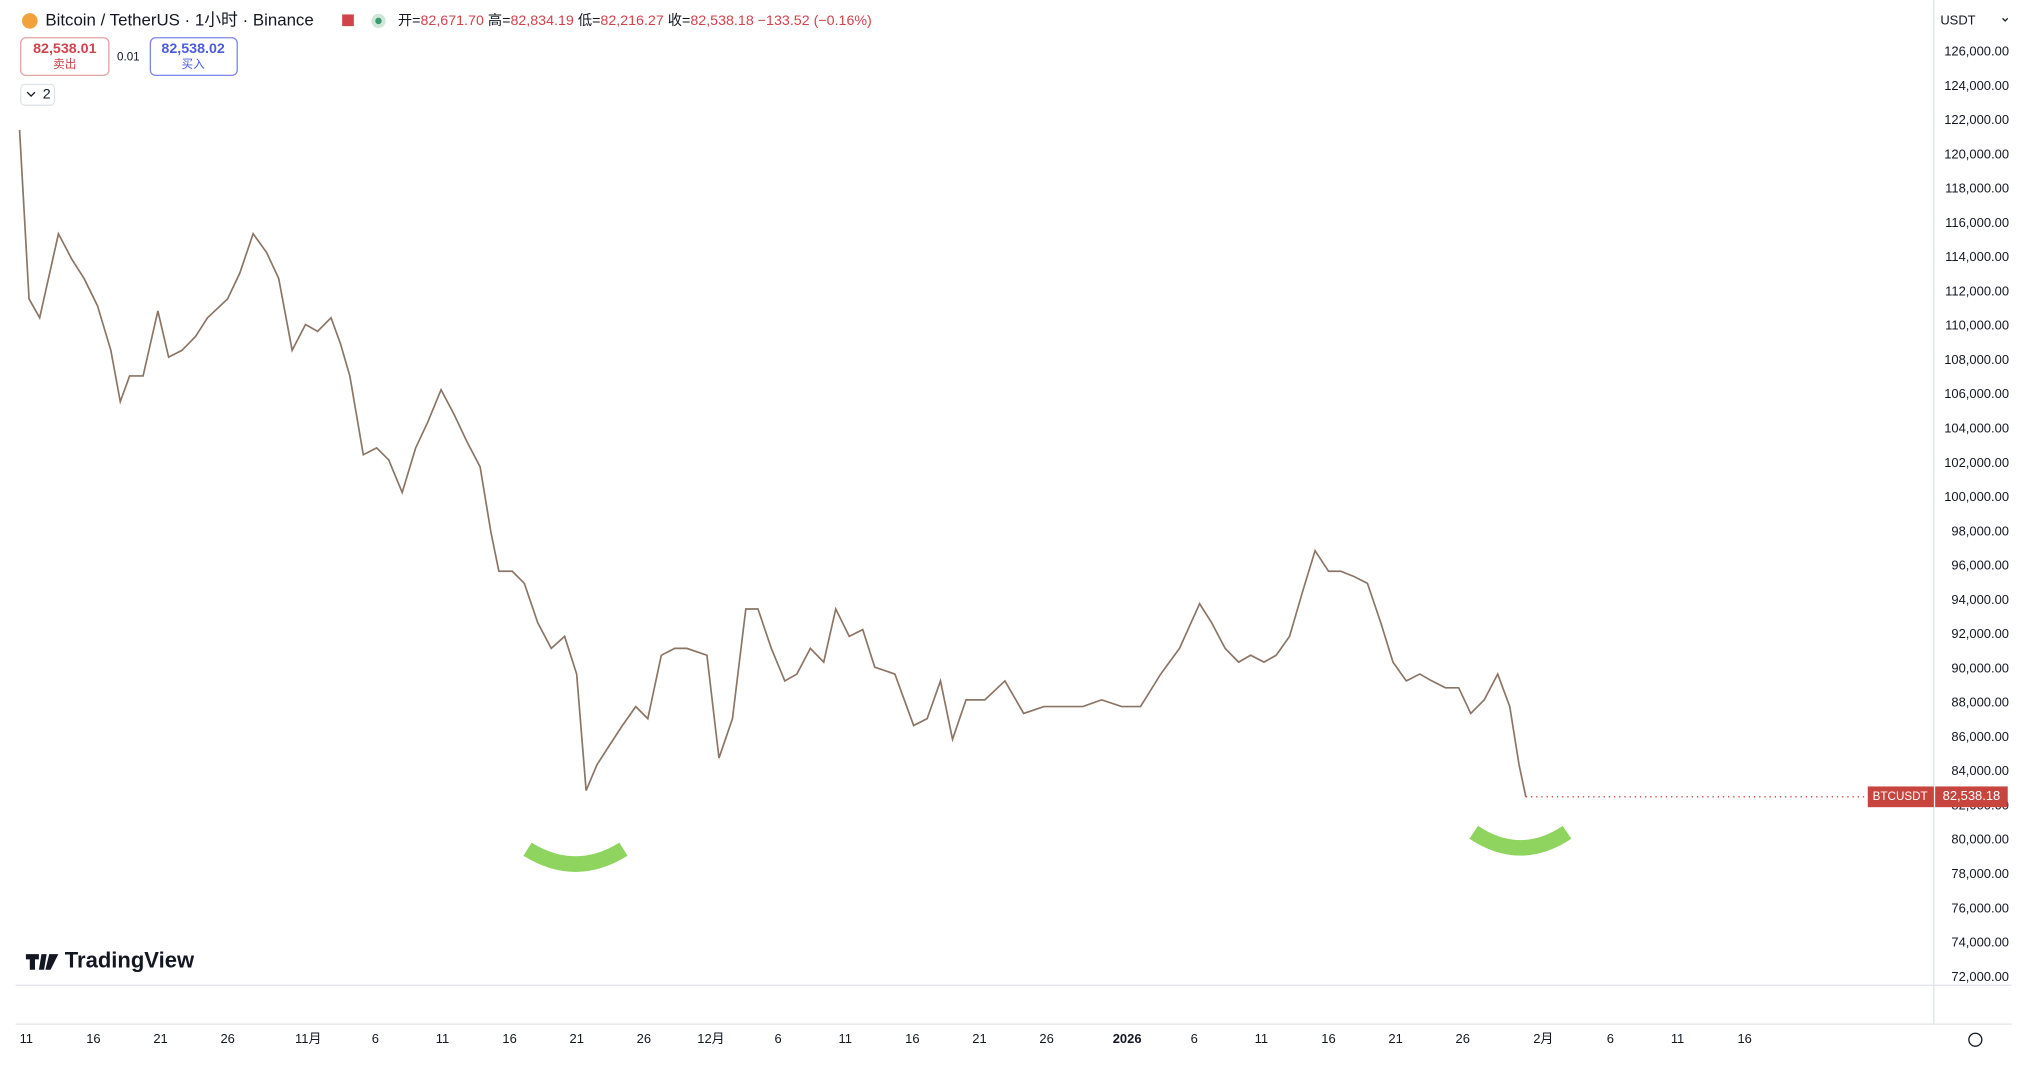 The image size is (2022, 1071). I want to click on price-tag-label: 82,538.18, so click(1972, 795).